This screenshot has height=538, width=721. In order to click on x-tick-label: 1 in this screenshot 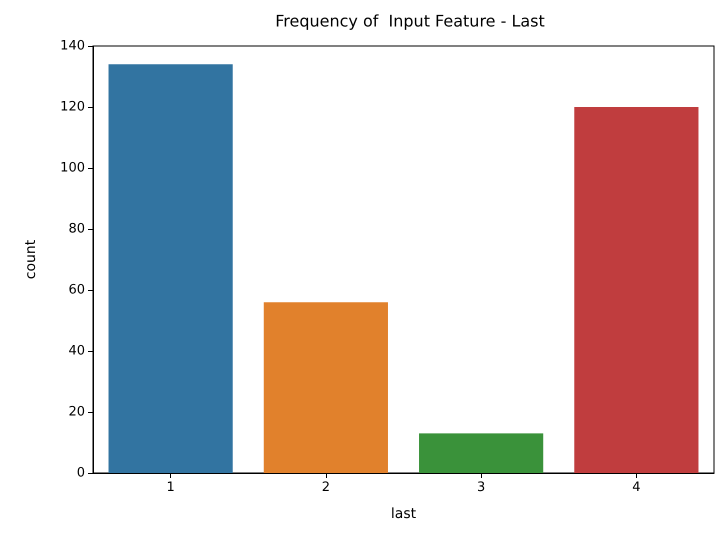, I will do `click(170, 487)`.